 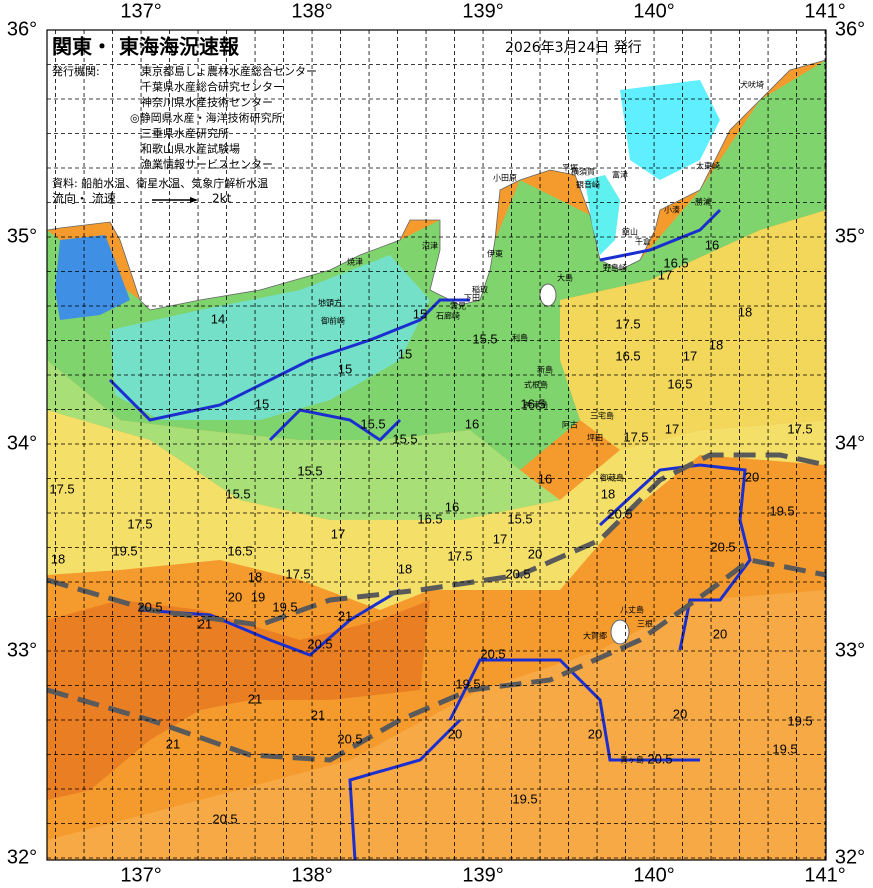 What do you see at coordinates (850, 650) in the screenshot?
I see `lat-label-right: 33°` at bounding box center [850, 650].